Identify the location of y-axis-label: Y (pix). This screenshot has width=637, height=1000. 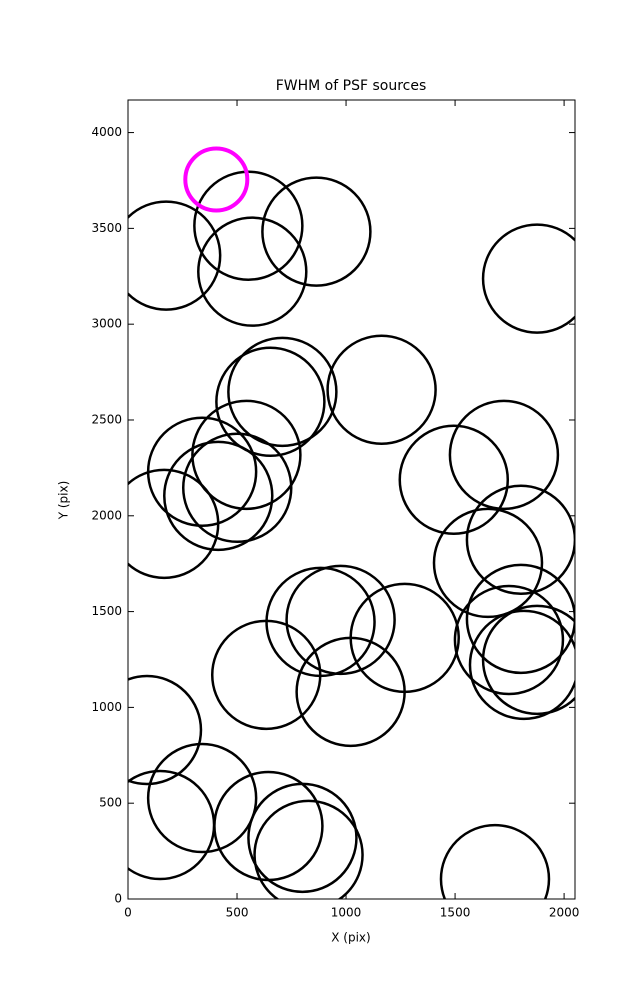
(64, 501).